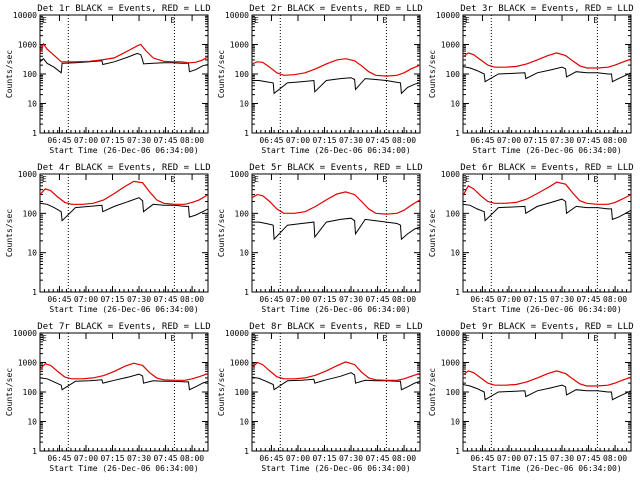  I want to click on panel-3-xtick-label: 07:30, so click(562, 140).